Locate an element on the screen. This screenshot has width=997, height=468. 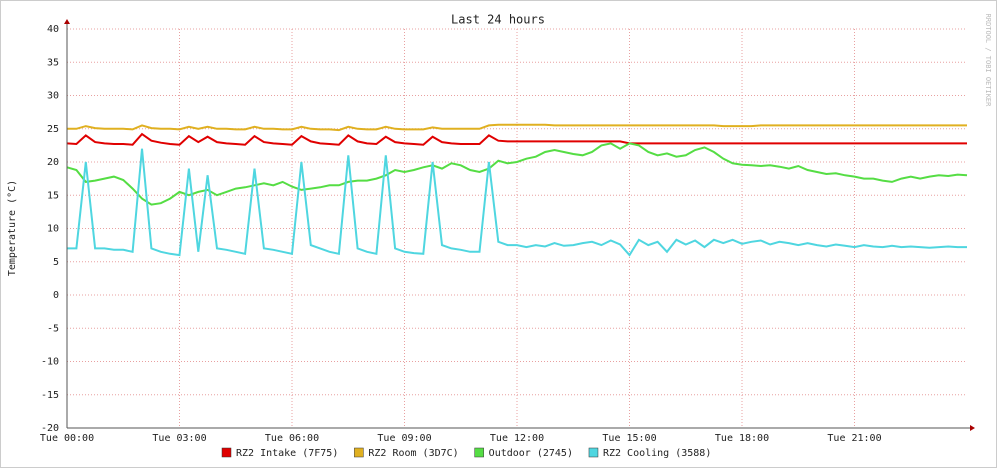
legend-label: Outdoor (2745) is located at coordinates (531, 453).